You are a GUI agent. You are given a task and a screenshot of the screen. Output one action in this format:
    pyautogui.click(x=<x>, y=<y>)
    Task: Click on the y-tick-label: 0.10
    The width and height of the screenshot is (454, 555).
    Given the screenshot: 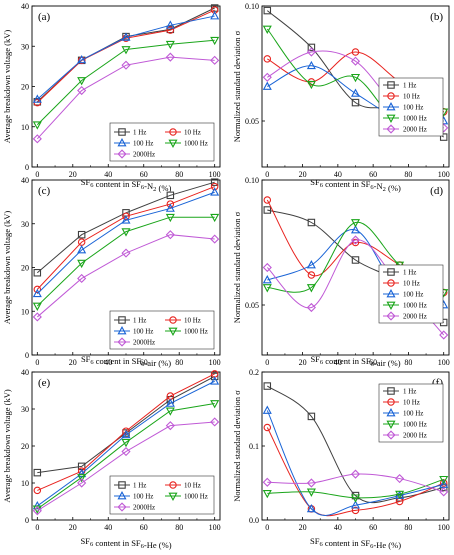 What is the action you would take?
    pyautogui.click(x=252, y=6)
    